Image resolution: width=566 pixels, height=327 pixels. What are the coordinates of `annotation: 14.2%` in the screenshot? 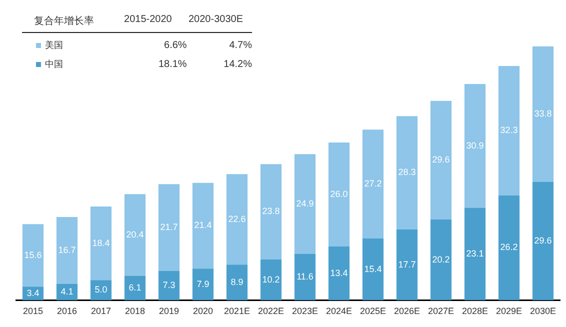 It's located at (237, 64).